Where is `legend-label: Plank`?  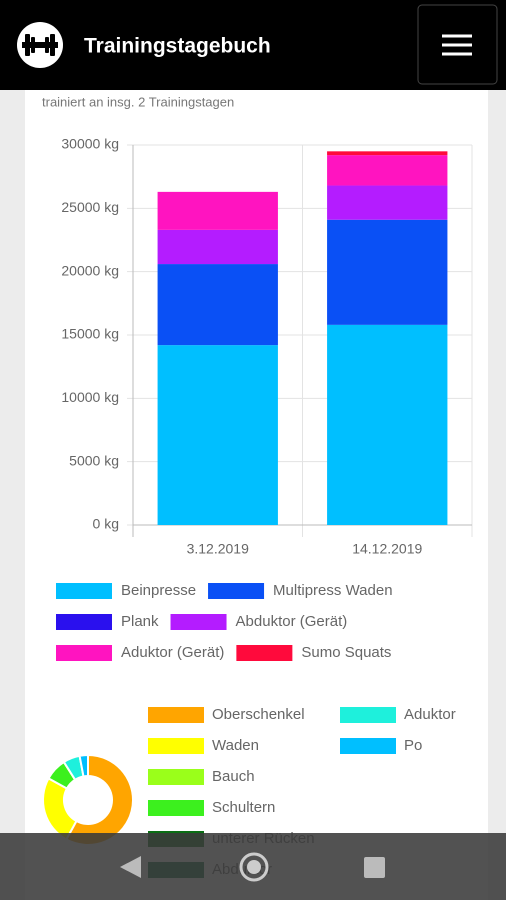 legend-label: Plank is located at coordinates (140, 621).